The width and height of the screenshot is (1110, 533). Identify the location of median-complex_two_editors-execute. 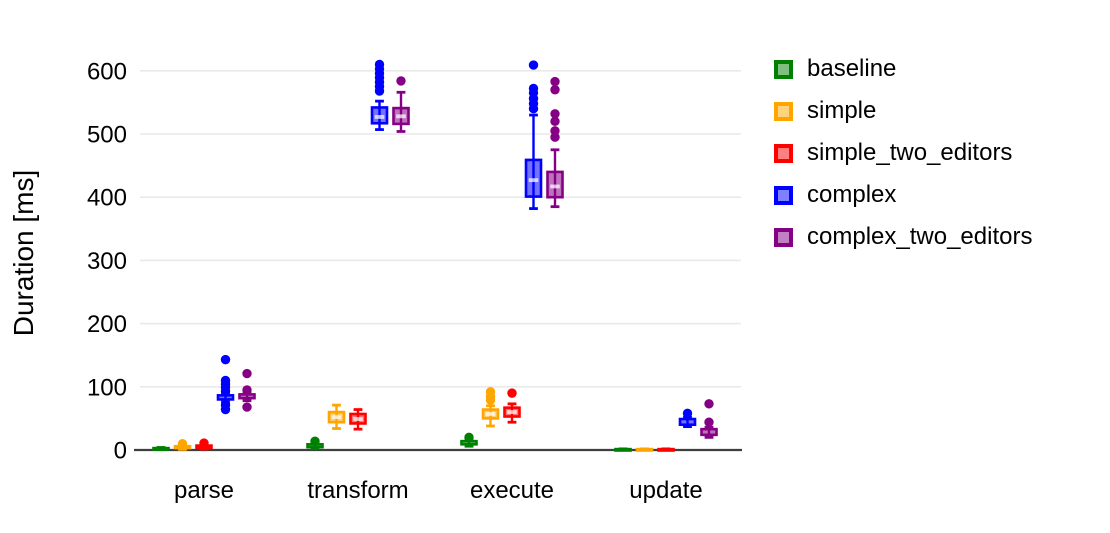
(555, 186).